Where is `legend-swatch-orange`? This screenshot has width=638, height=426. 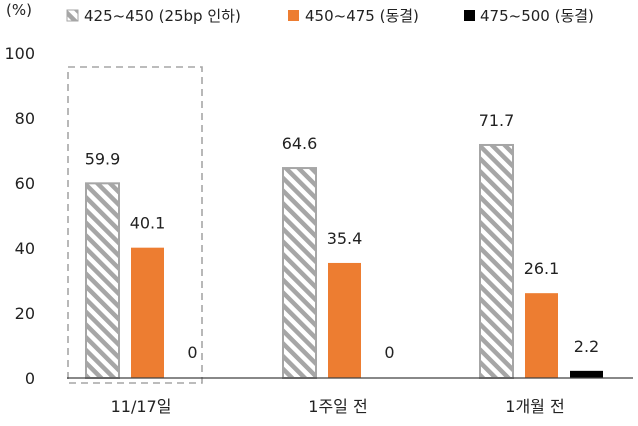
legend-swatch-orange is located at coordinates (293, 15).